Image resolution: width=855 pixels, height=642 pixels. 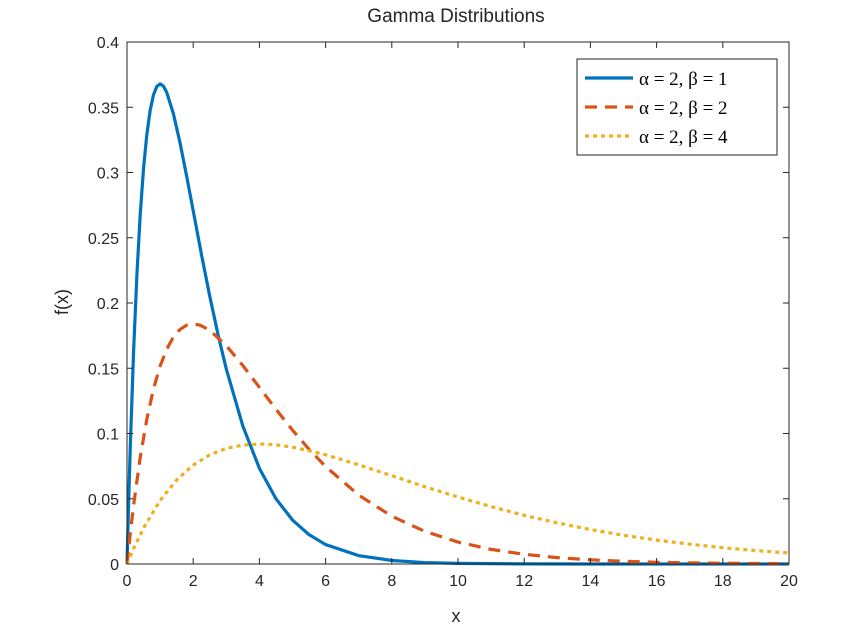 What do you see at coordinates (103, 369) in the screenshot?
I see `y-tick-label: 0.15` at bounding box center [103, 369].